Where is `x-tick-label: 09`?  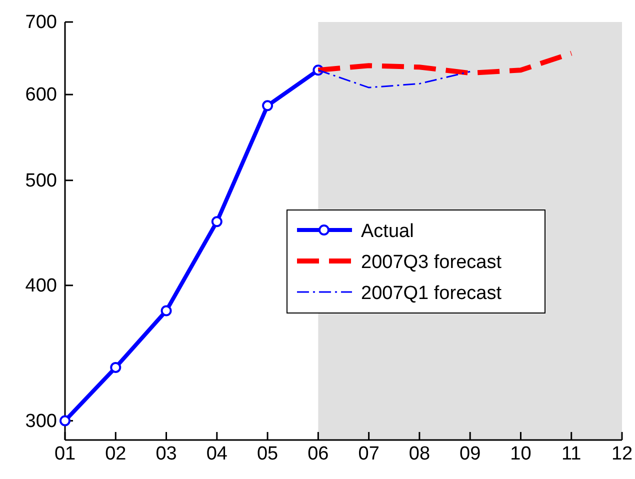 x-tick-label: 09 is located at coordinates (470, 453).